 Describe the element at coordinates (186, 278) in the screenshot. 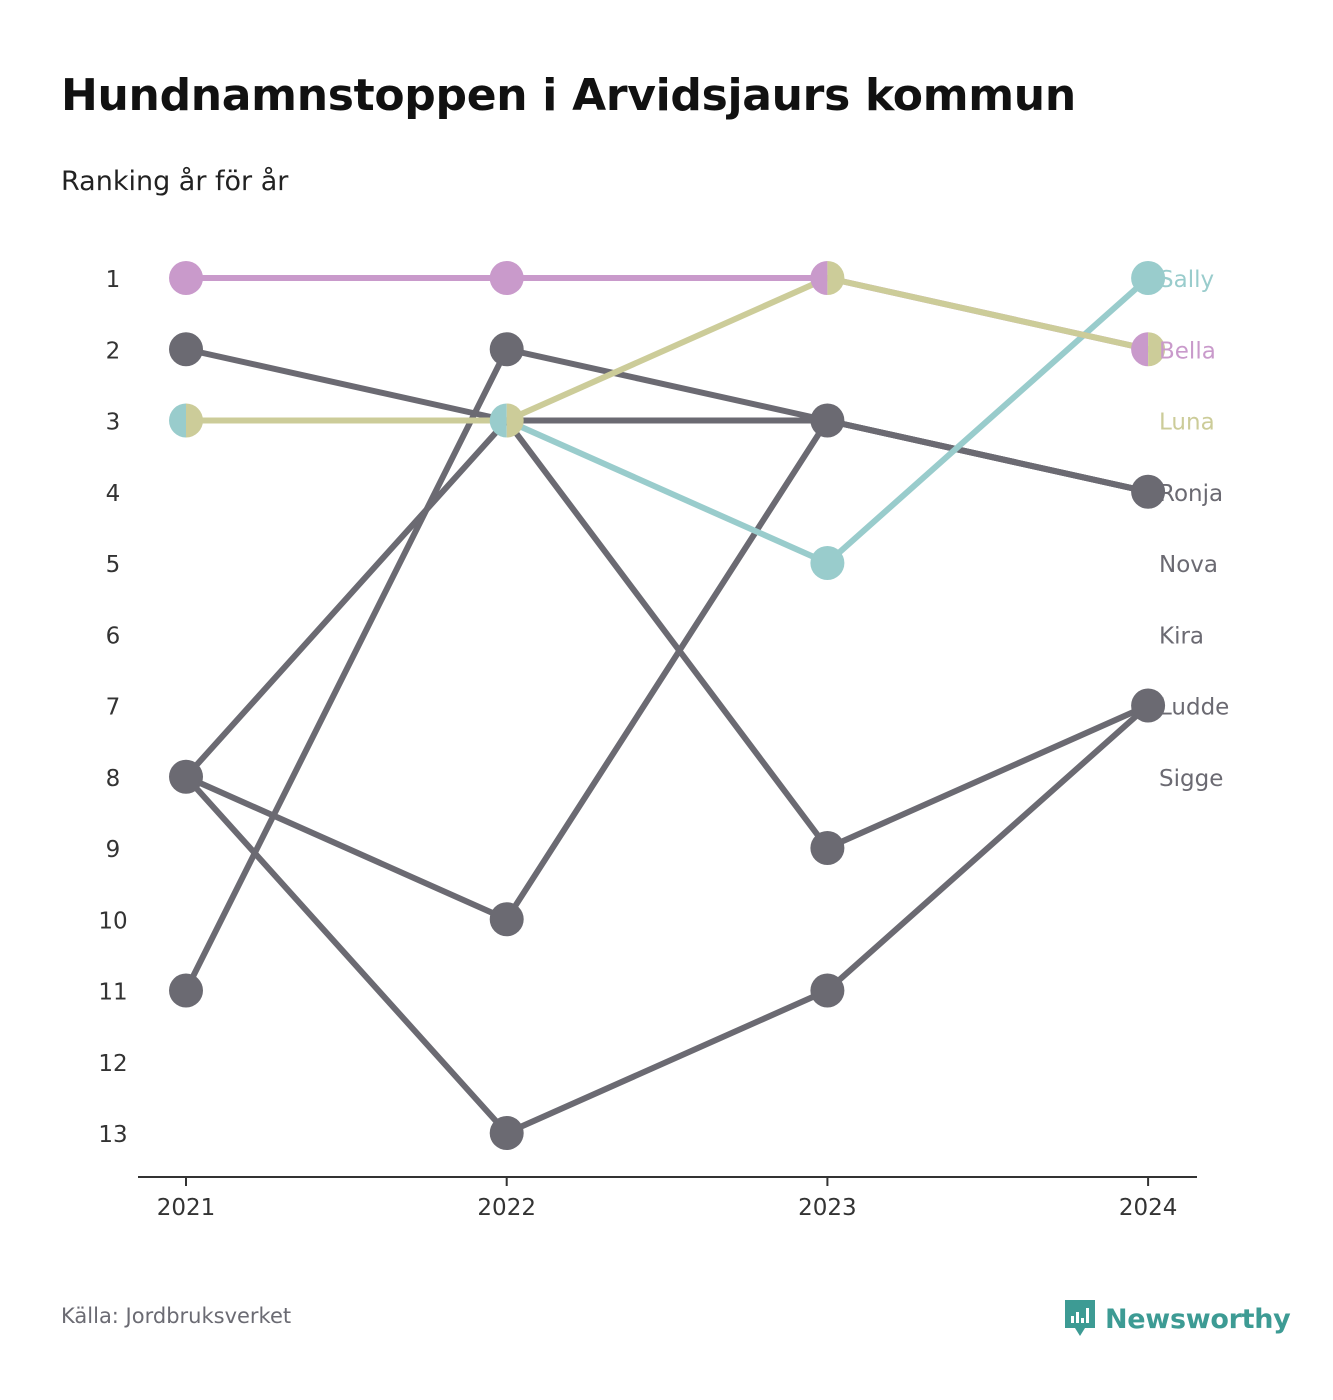

I see `point-bella-2021` at that location.